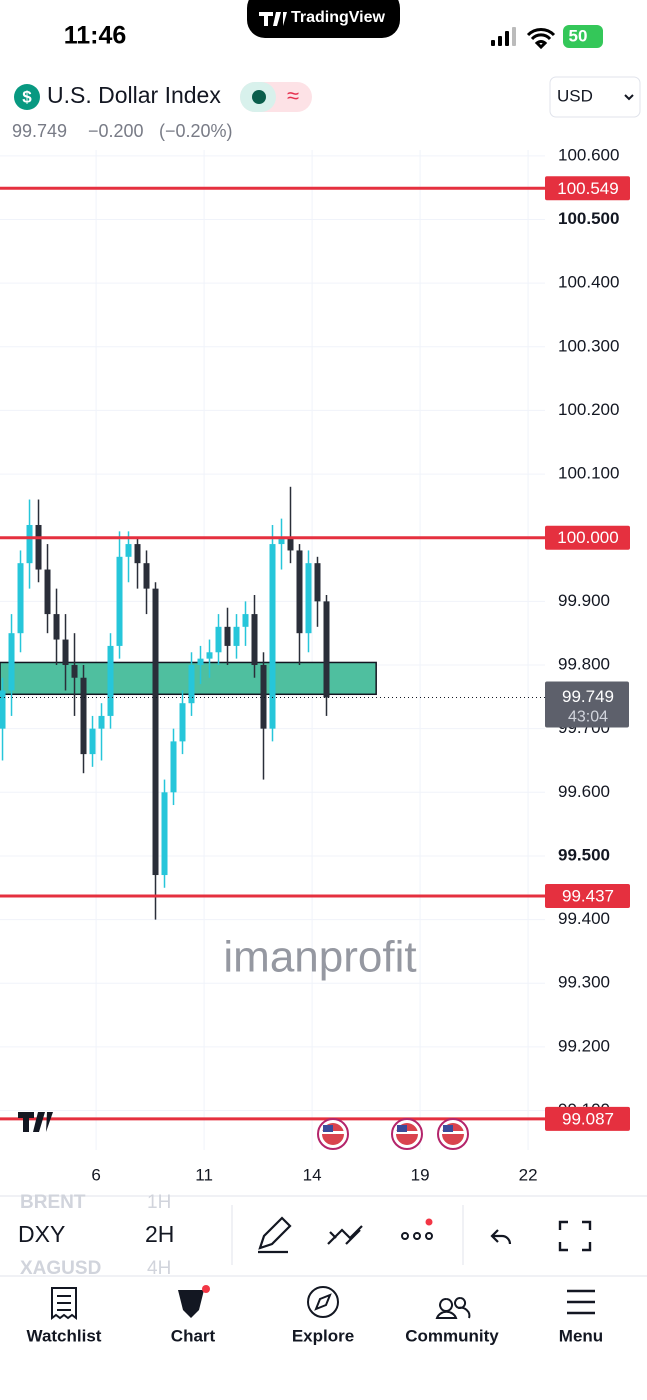 This screenshot has height=1400, width=647. Describe the element at coordinates (584, 854) in the screenshot. I see `y-tick-label: 99.500` at that location.